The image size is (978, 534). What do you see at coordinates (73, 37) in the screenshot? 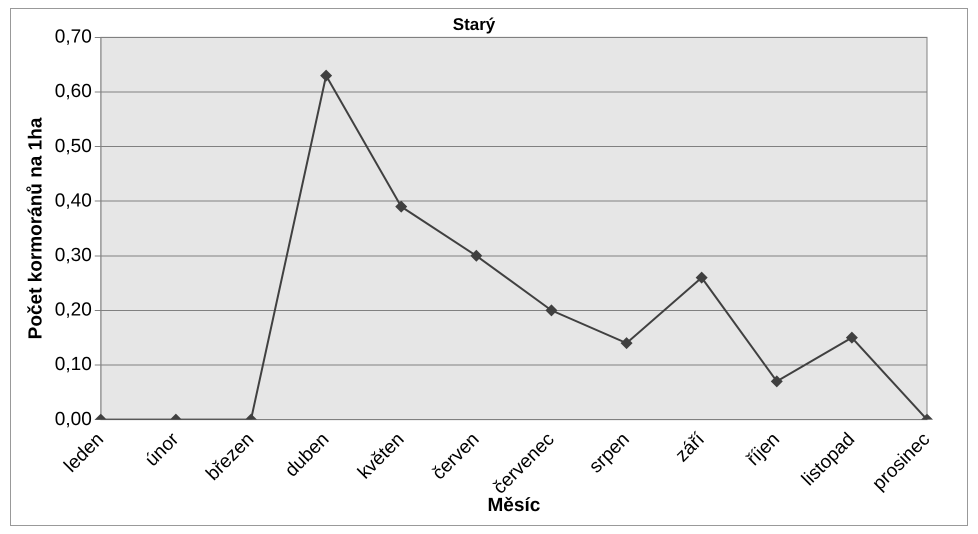
I see `y-tick-label: 0,70` at bounding box center [73, 37].